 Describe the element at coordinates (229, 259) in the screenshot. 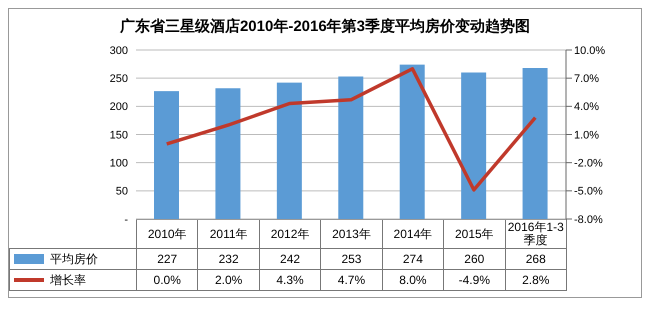

I see `data-label: 232` at that location.